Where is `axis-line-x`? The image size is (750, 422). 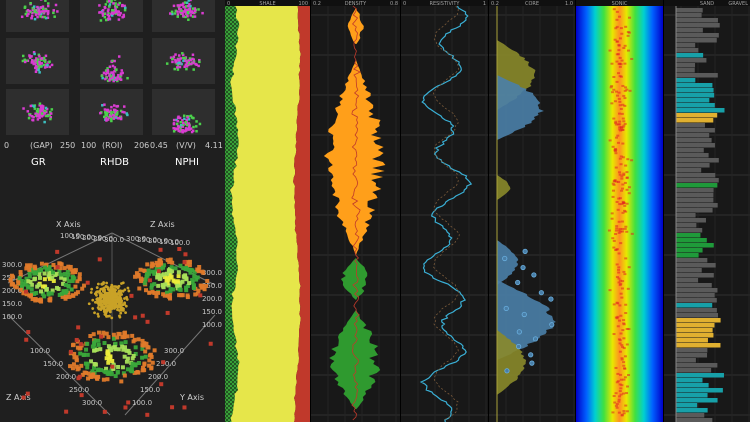 axis-line-x is located at coordinates (60, 258).